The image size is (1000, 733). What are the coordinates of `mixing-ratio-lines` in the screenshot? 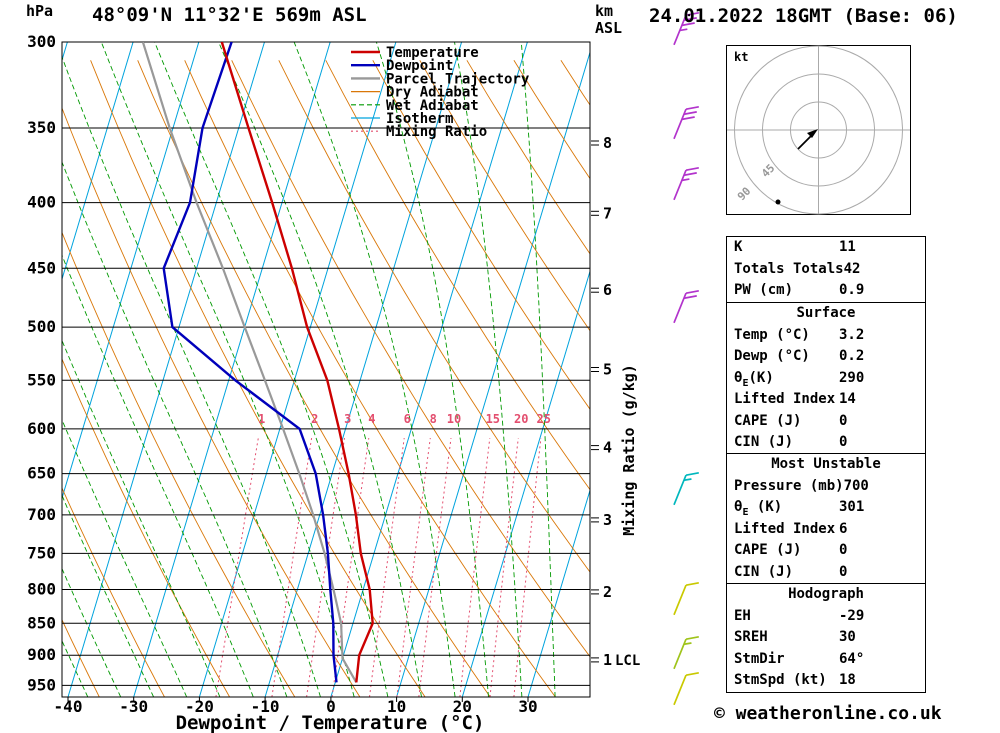 It's located at (378, 567).